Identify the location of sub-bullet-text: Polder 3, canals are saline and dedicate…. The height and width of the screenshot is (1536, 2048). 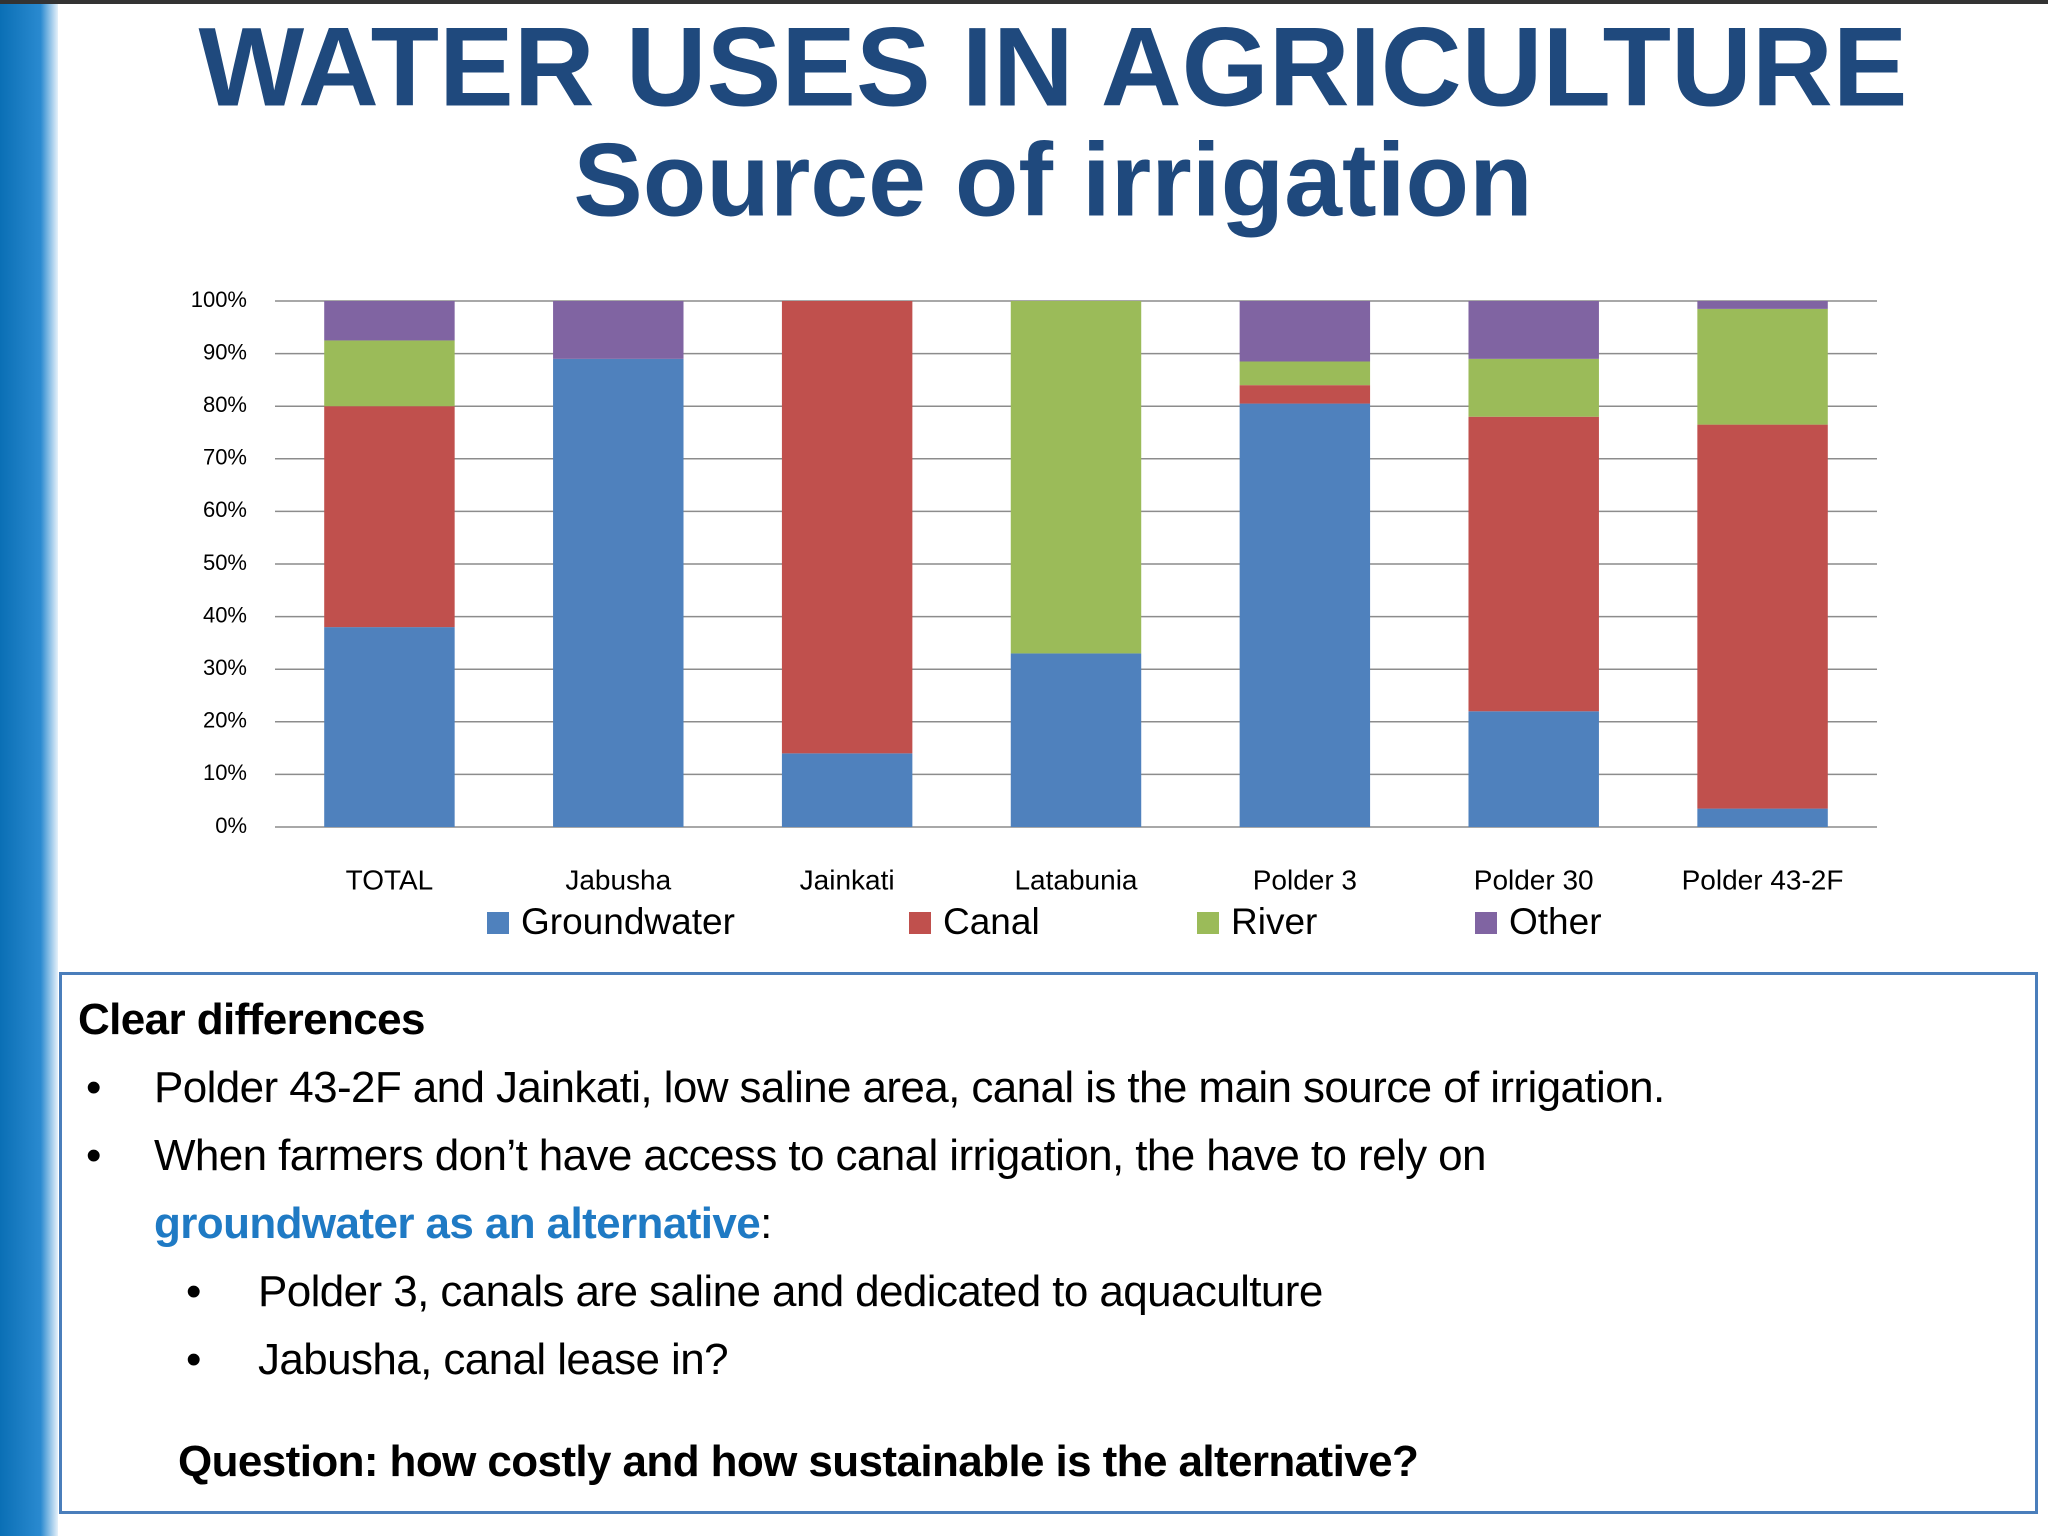
(790, 1291).